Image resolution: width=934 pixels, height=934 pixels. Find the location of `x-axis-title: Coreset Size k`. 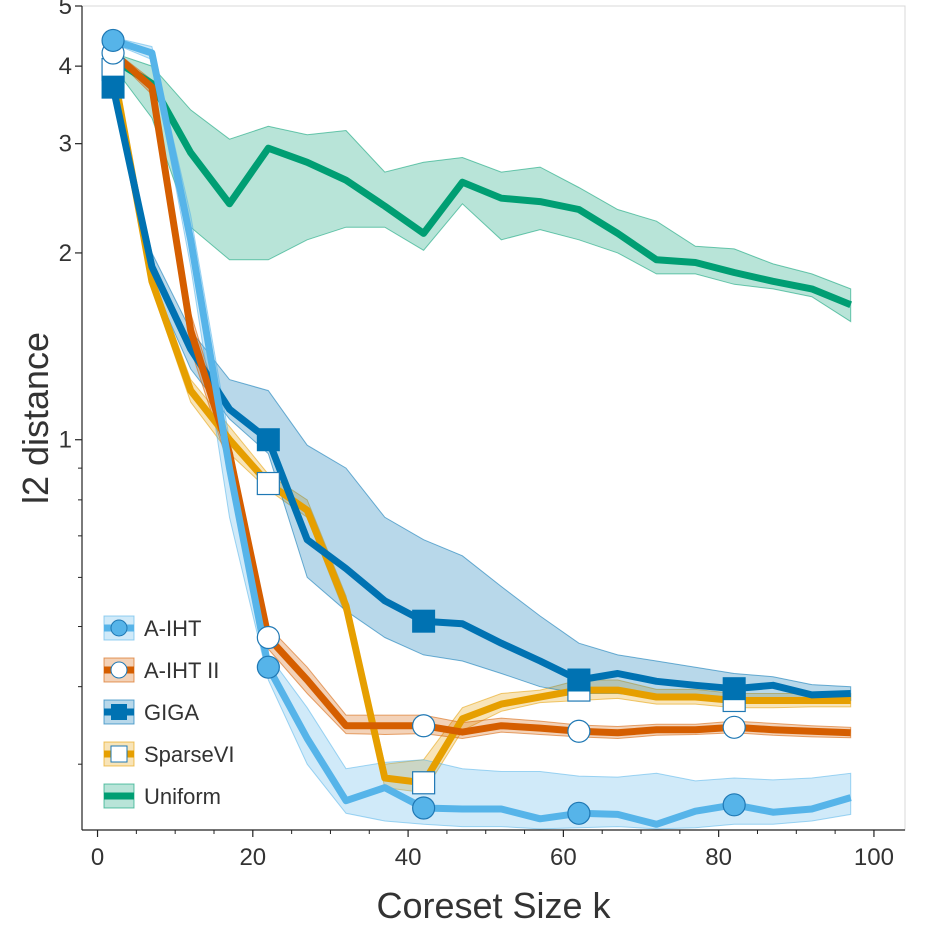

x-axis-title: Coreset Size k is located at coordinates (493, 905).